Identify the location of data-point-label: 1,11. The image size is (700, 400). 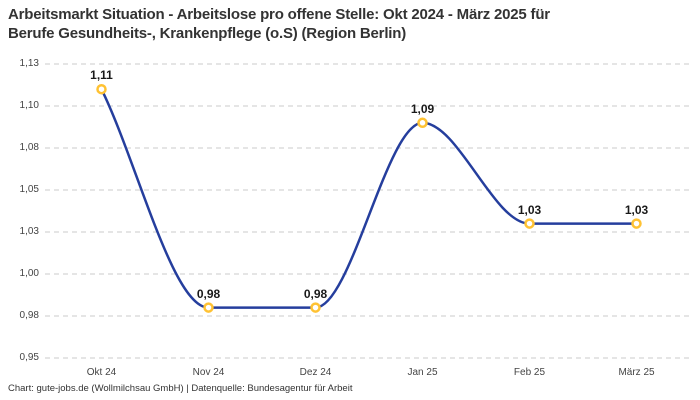
(101, 75).